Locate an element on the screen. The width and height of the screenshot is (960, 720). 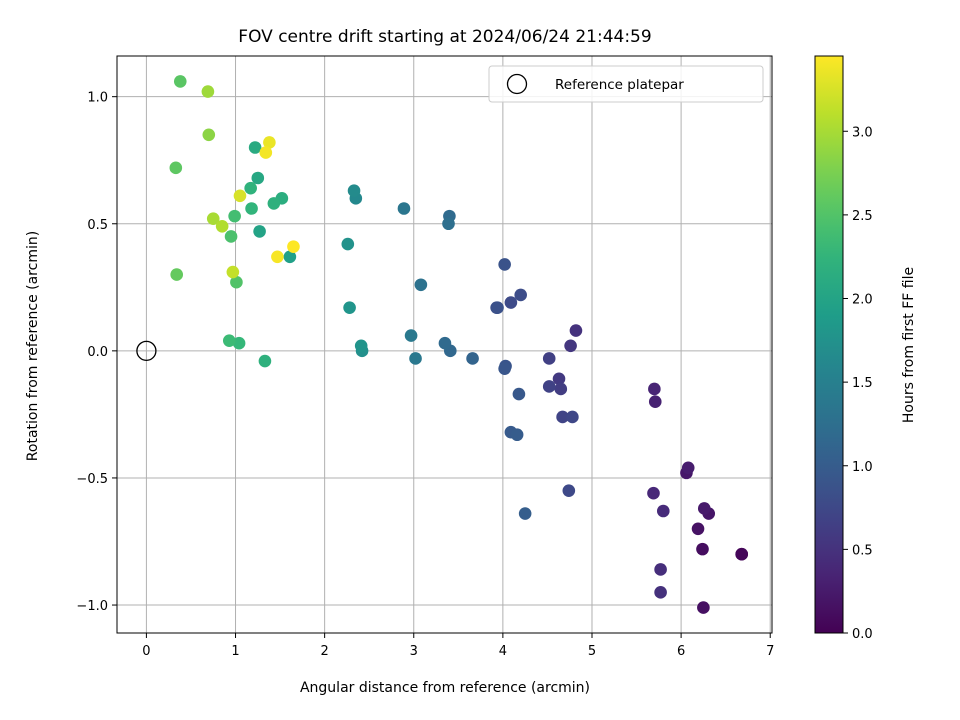
colorbar-tick-label: 2.0 is located at coordinates (862, 300).